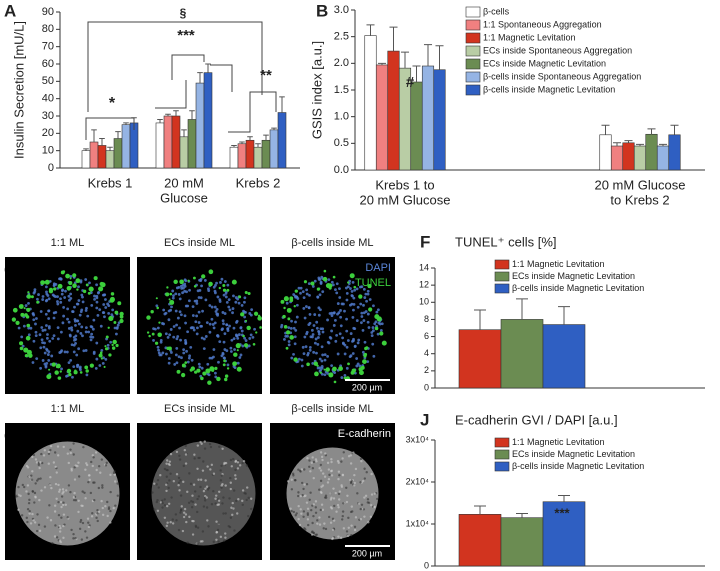  I want to click on legend-swatch, so click(502, 276).